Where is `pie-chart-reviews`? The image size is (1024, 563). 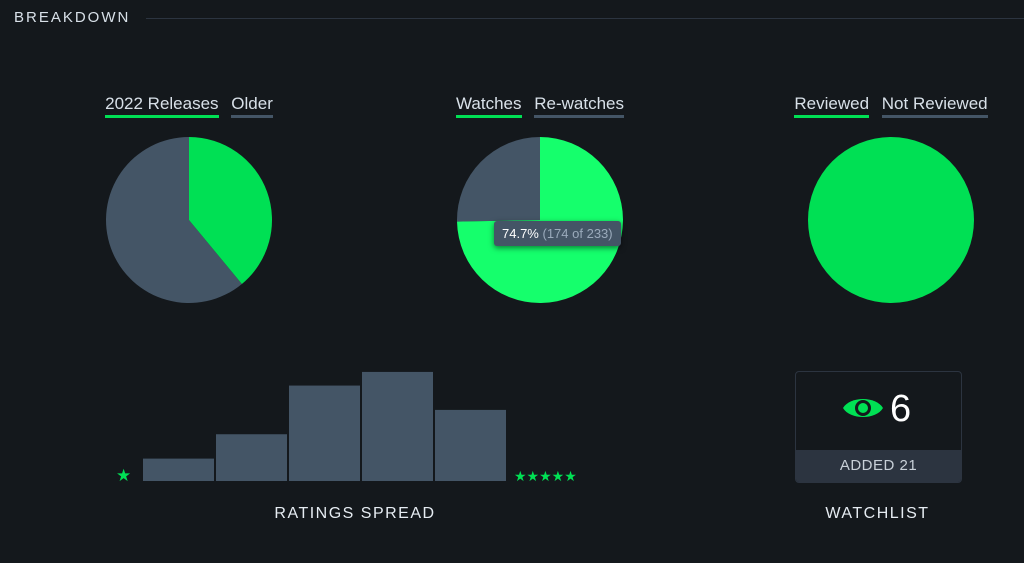
pie-chart-reviews is located at coordinates (891, 220).